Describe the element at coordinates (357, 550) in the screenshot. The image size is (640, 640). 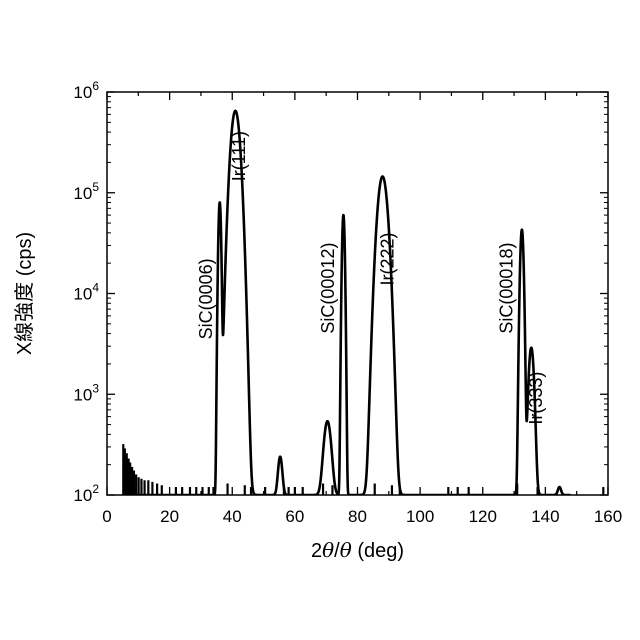
I see `x-axis-title: 2θ/θ (deg)` at that location.